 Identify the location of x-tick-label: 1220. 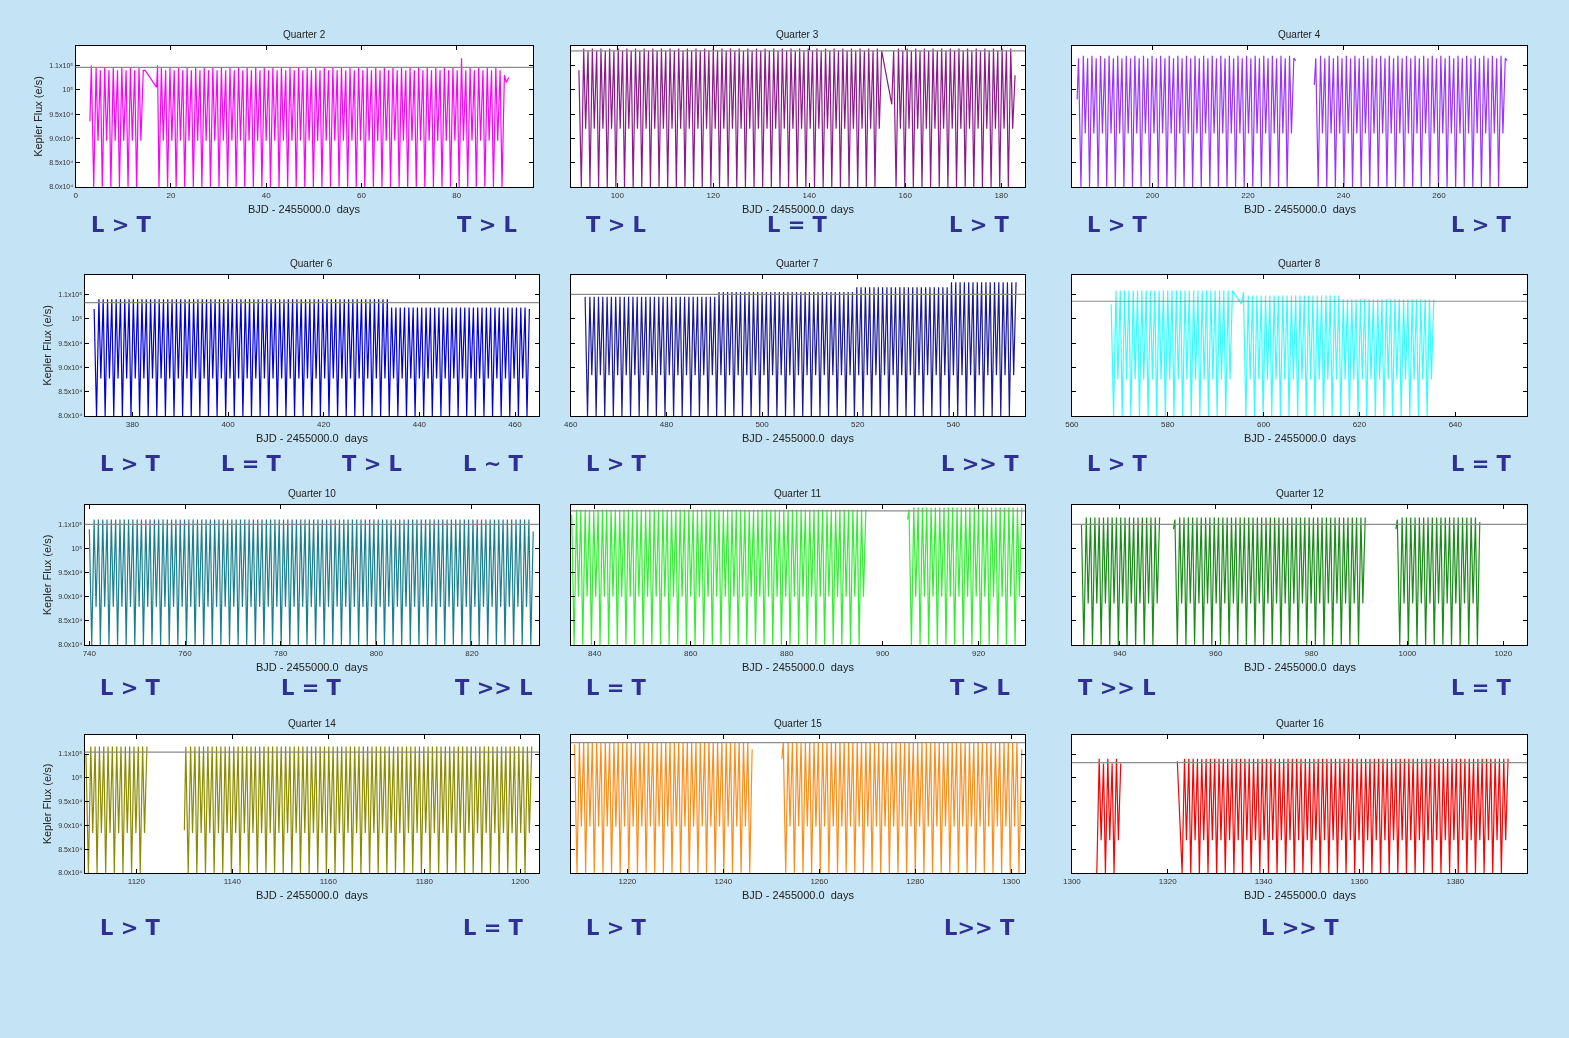
(627, 881).